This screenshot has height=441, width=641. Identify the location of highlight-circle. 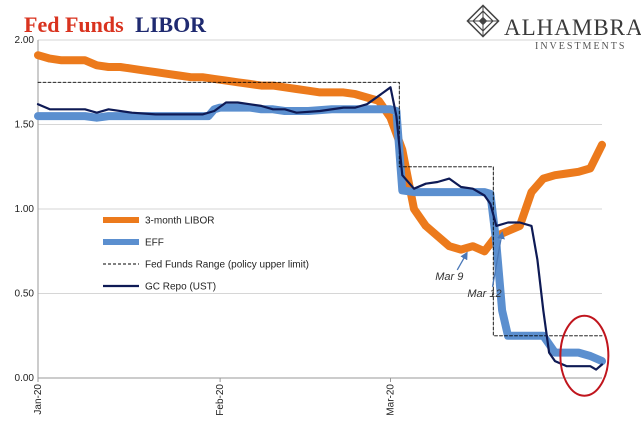
(584, 355).